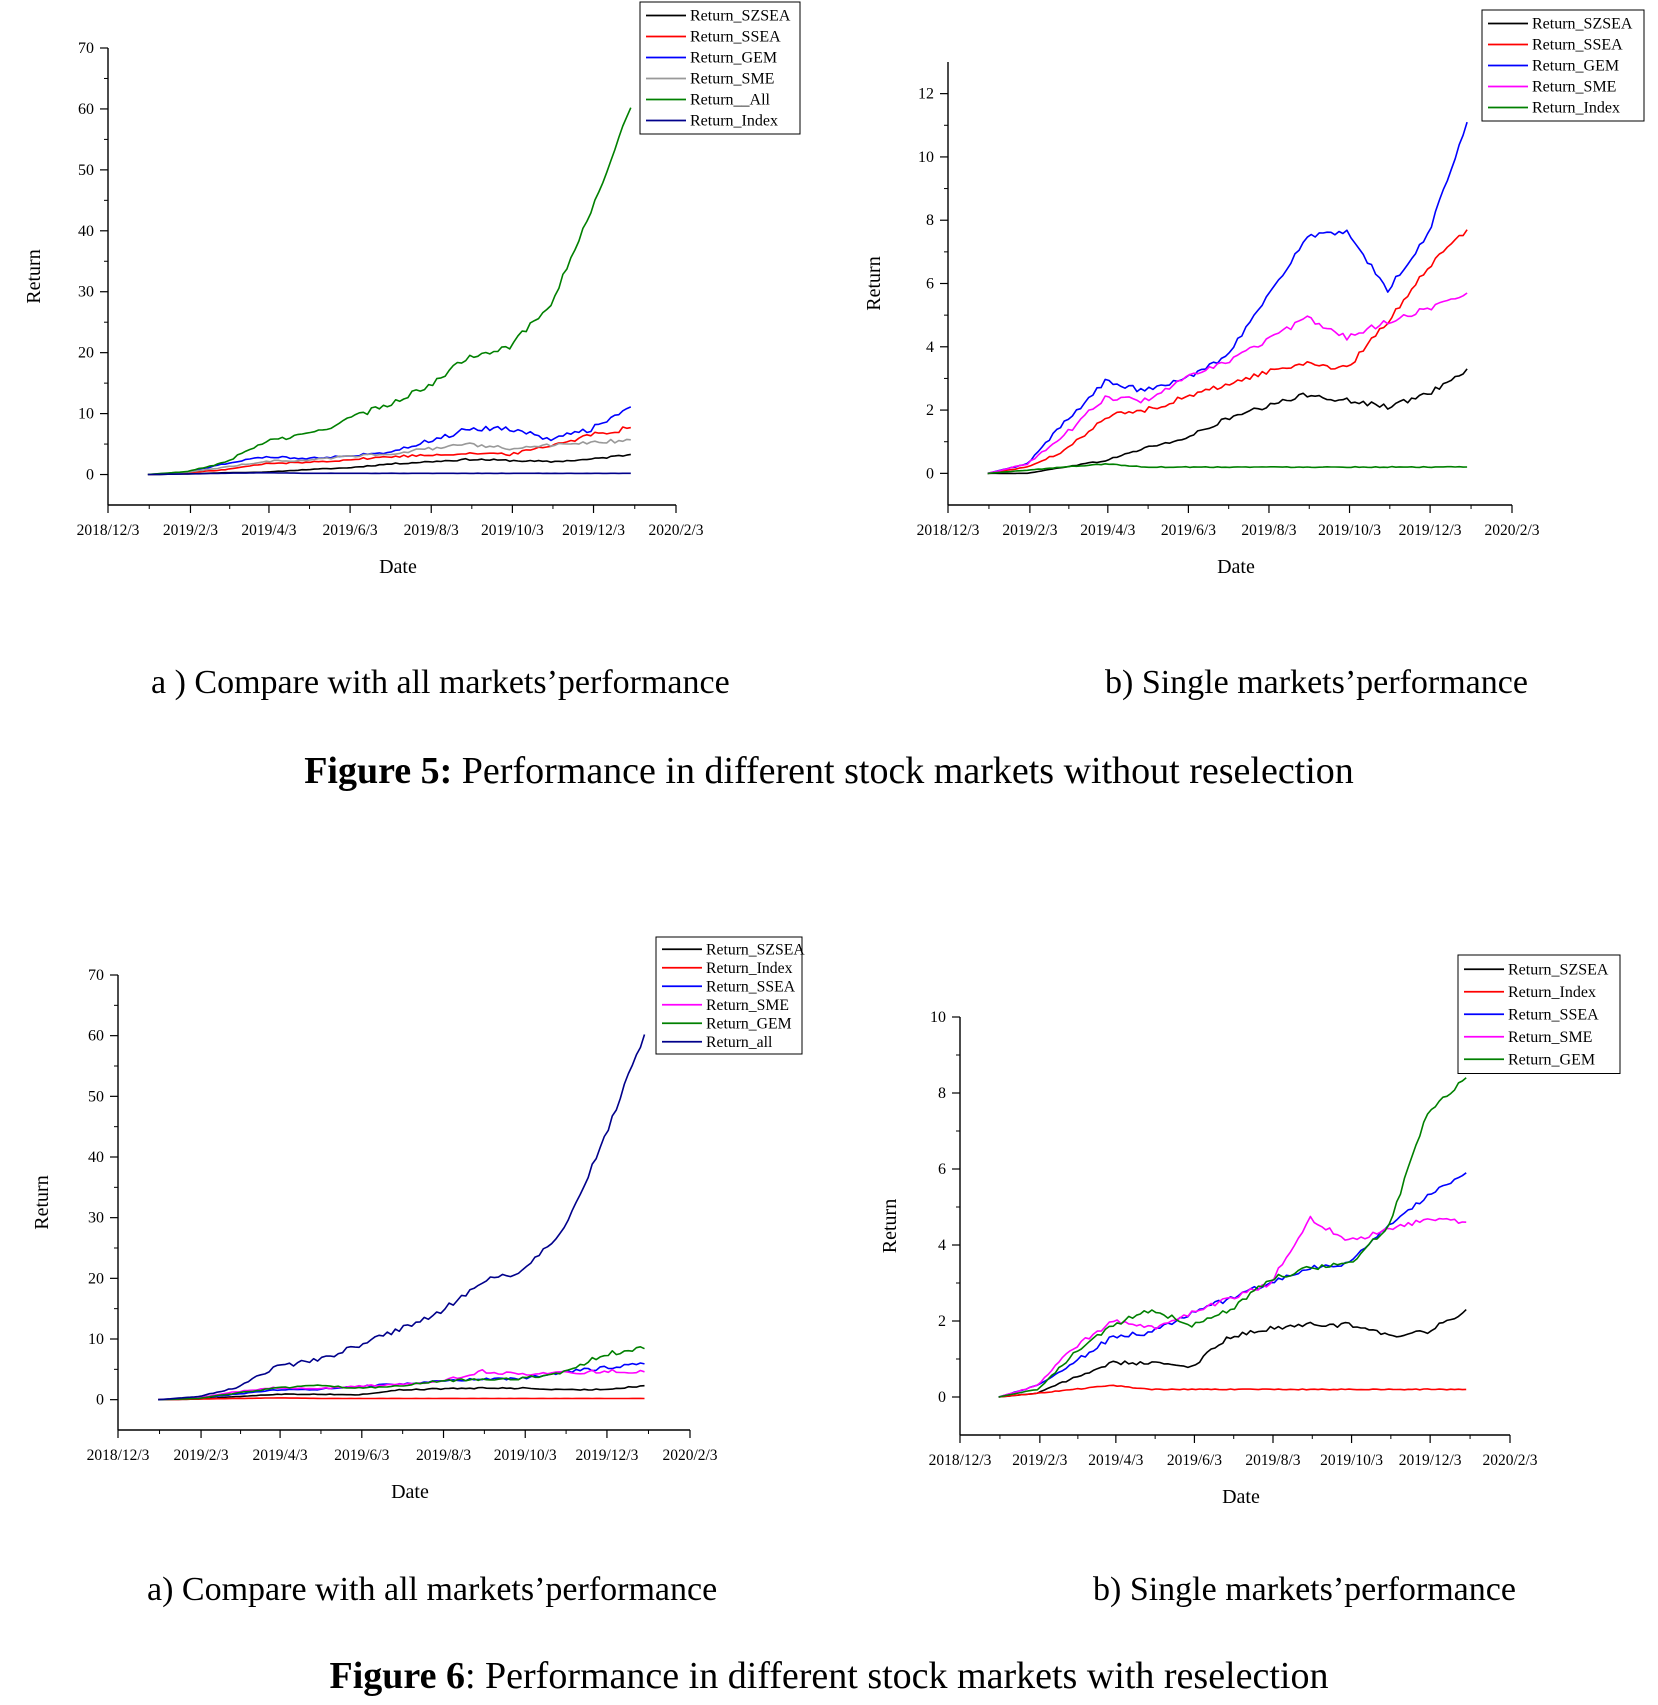 This screenshot has height=1705, width=1658. Describe the element at coordinates (739, 1042) in the screenshot. I see `legend-label: Return_all` at that location.